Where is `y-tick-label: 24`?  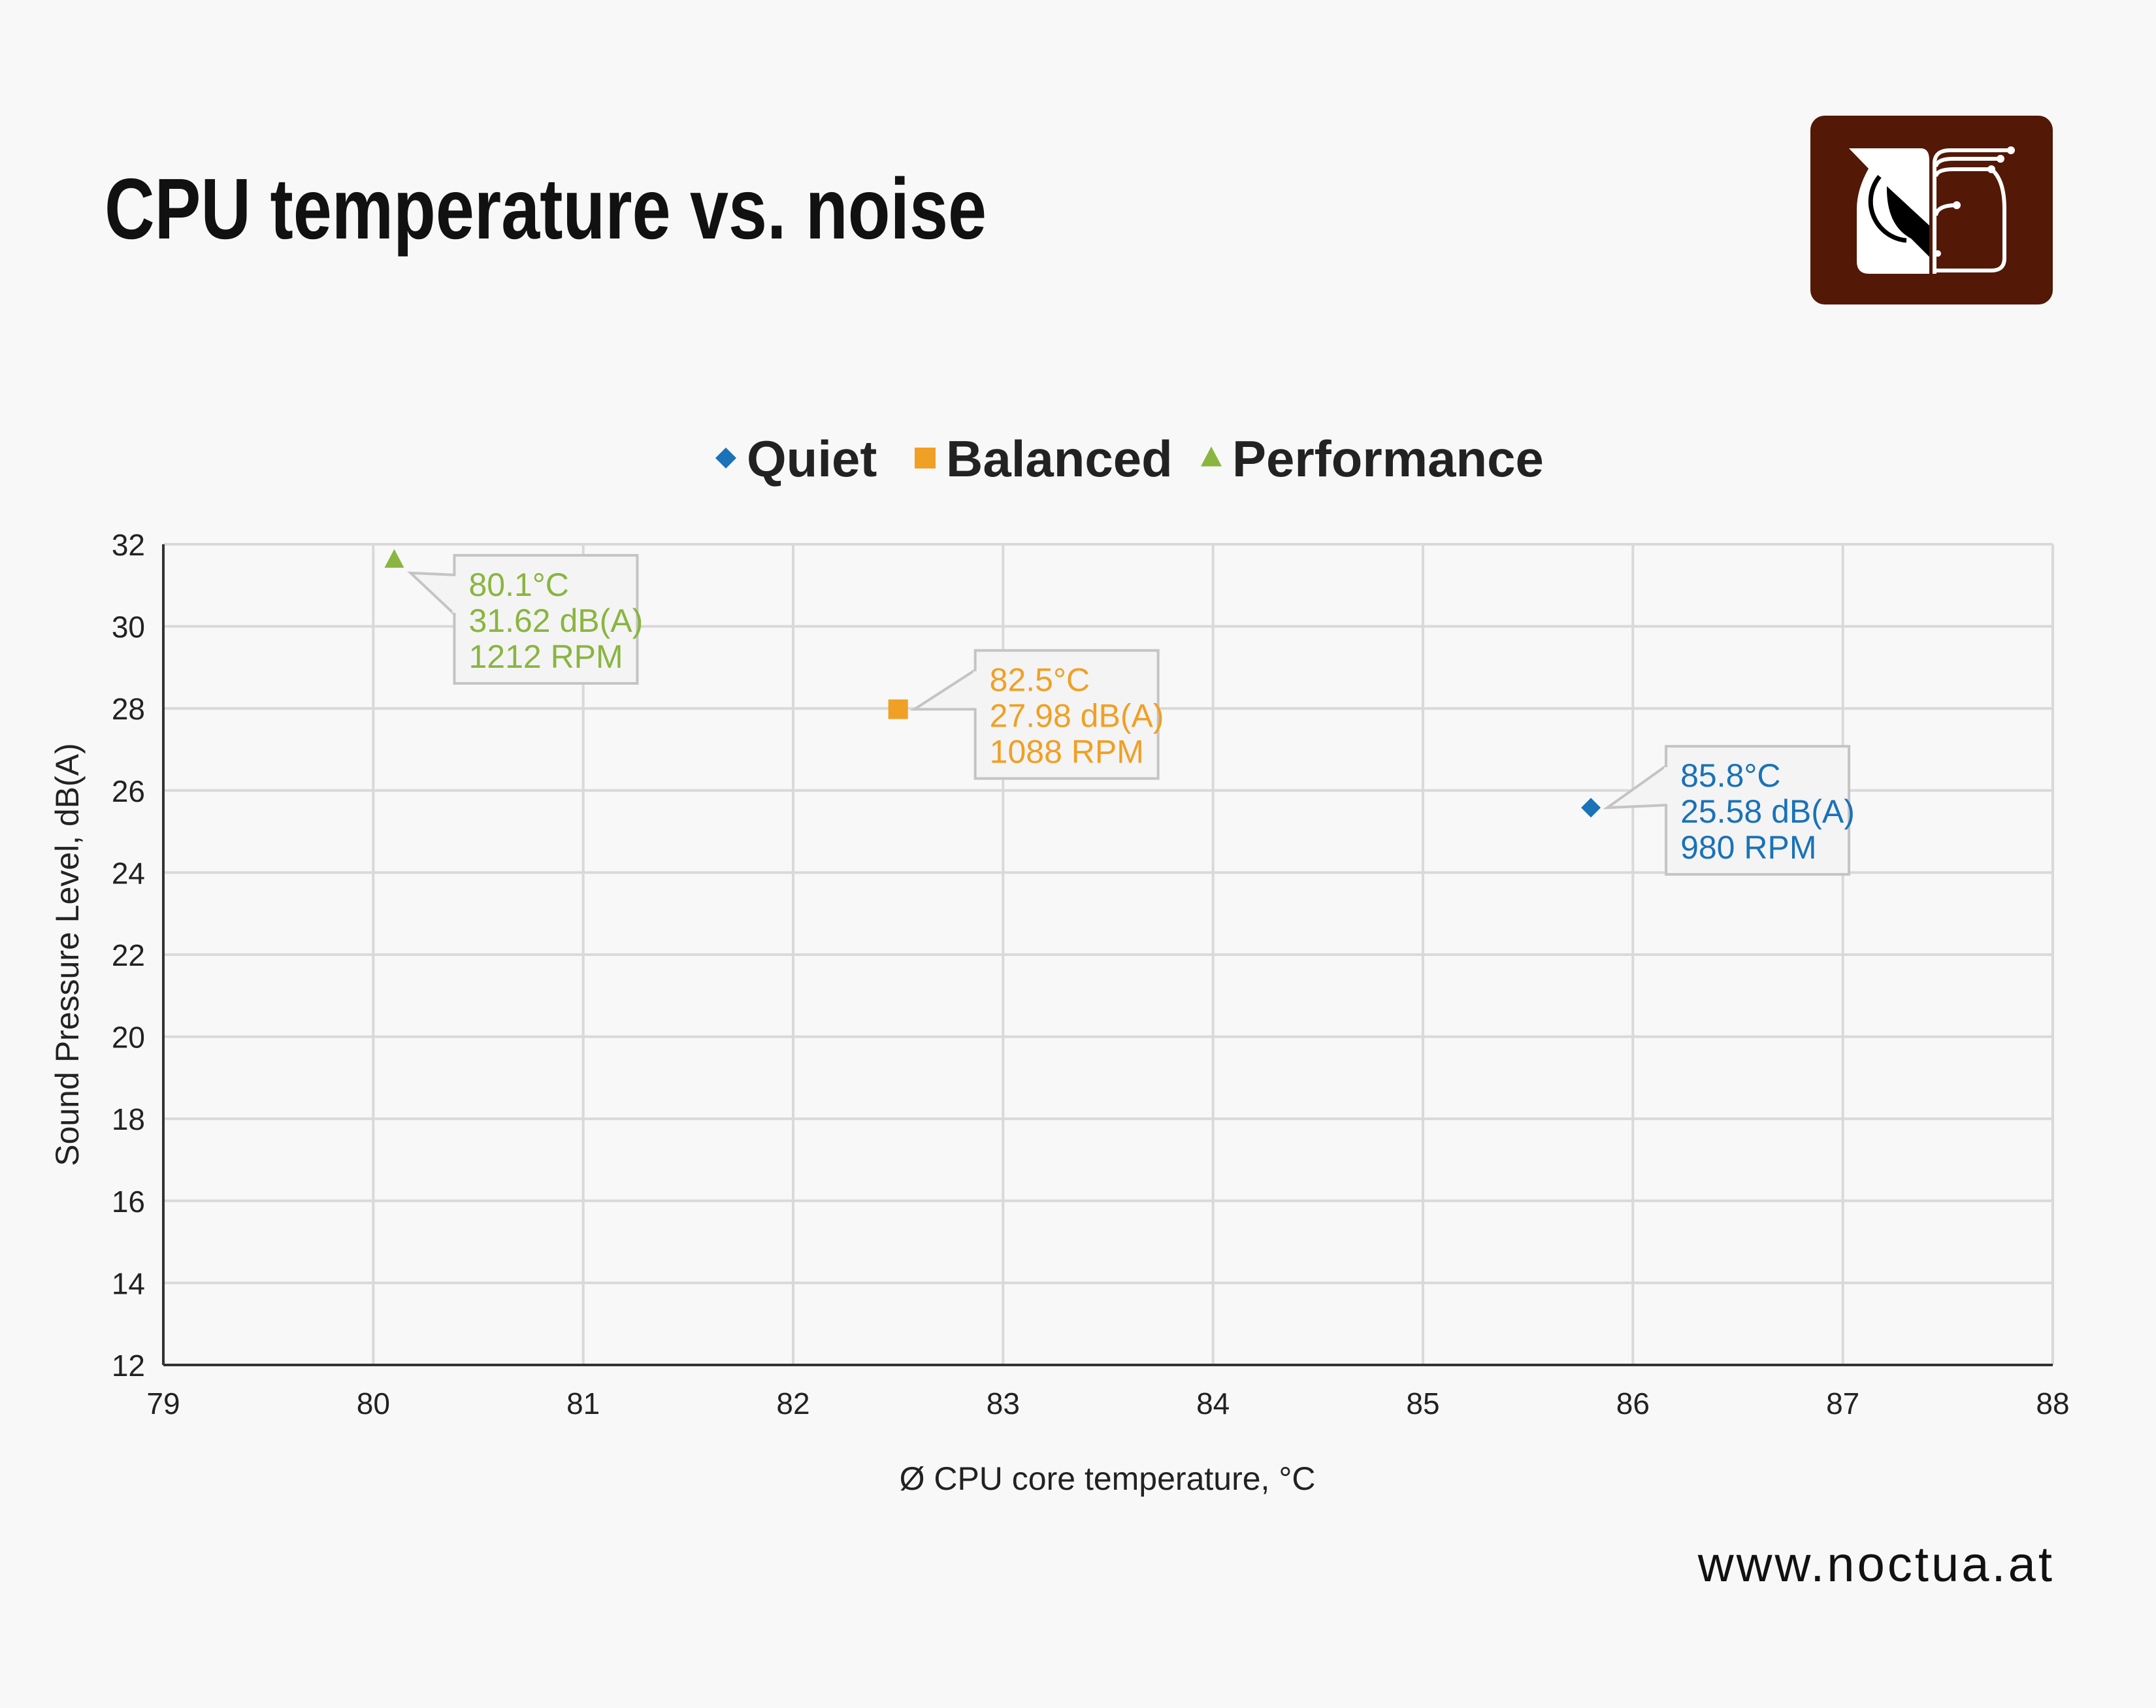
y-tick-label: 24 is located at coordinates (128, 873).